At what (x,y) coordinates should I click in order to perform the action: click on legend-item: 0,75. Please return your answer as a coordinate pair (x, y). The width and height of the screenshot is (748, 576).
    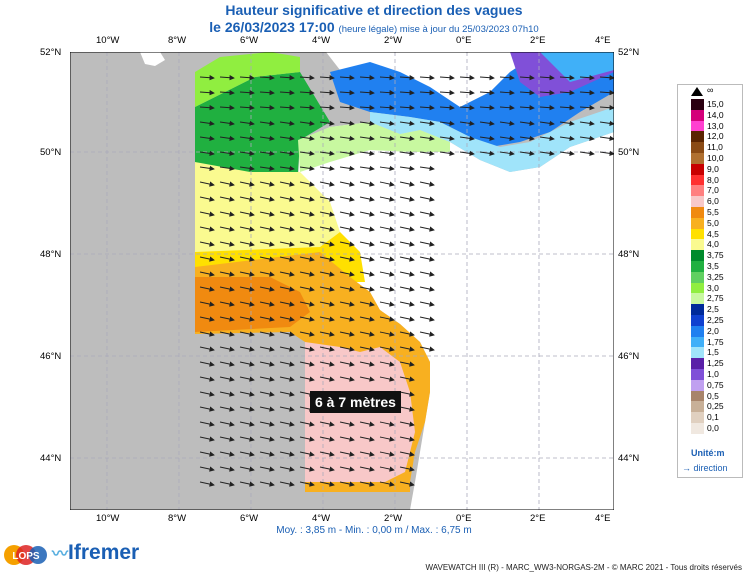
    Looking at the image, I should click on (716, 385).